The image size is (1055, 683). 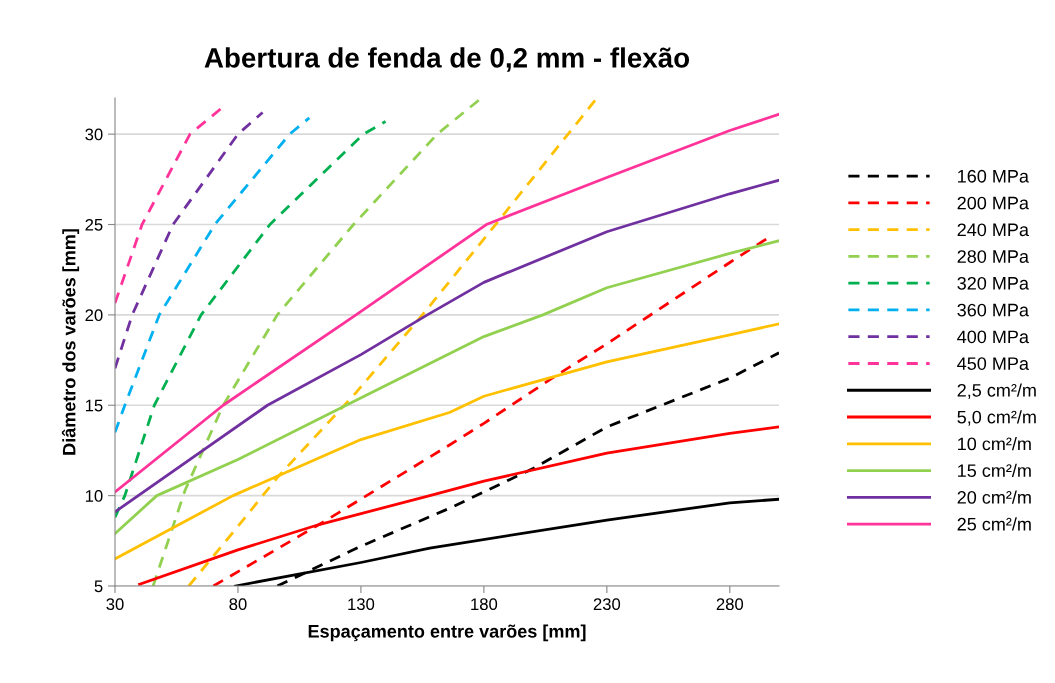 I want to click on x-axis-title: Espaçamento entre varões [mm], so click(x=447, y=633).